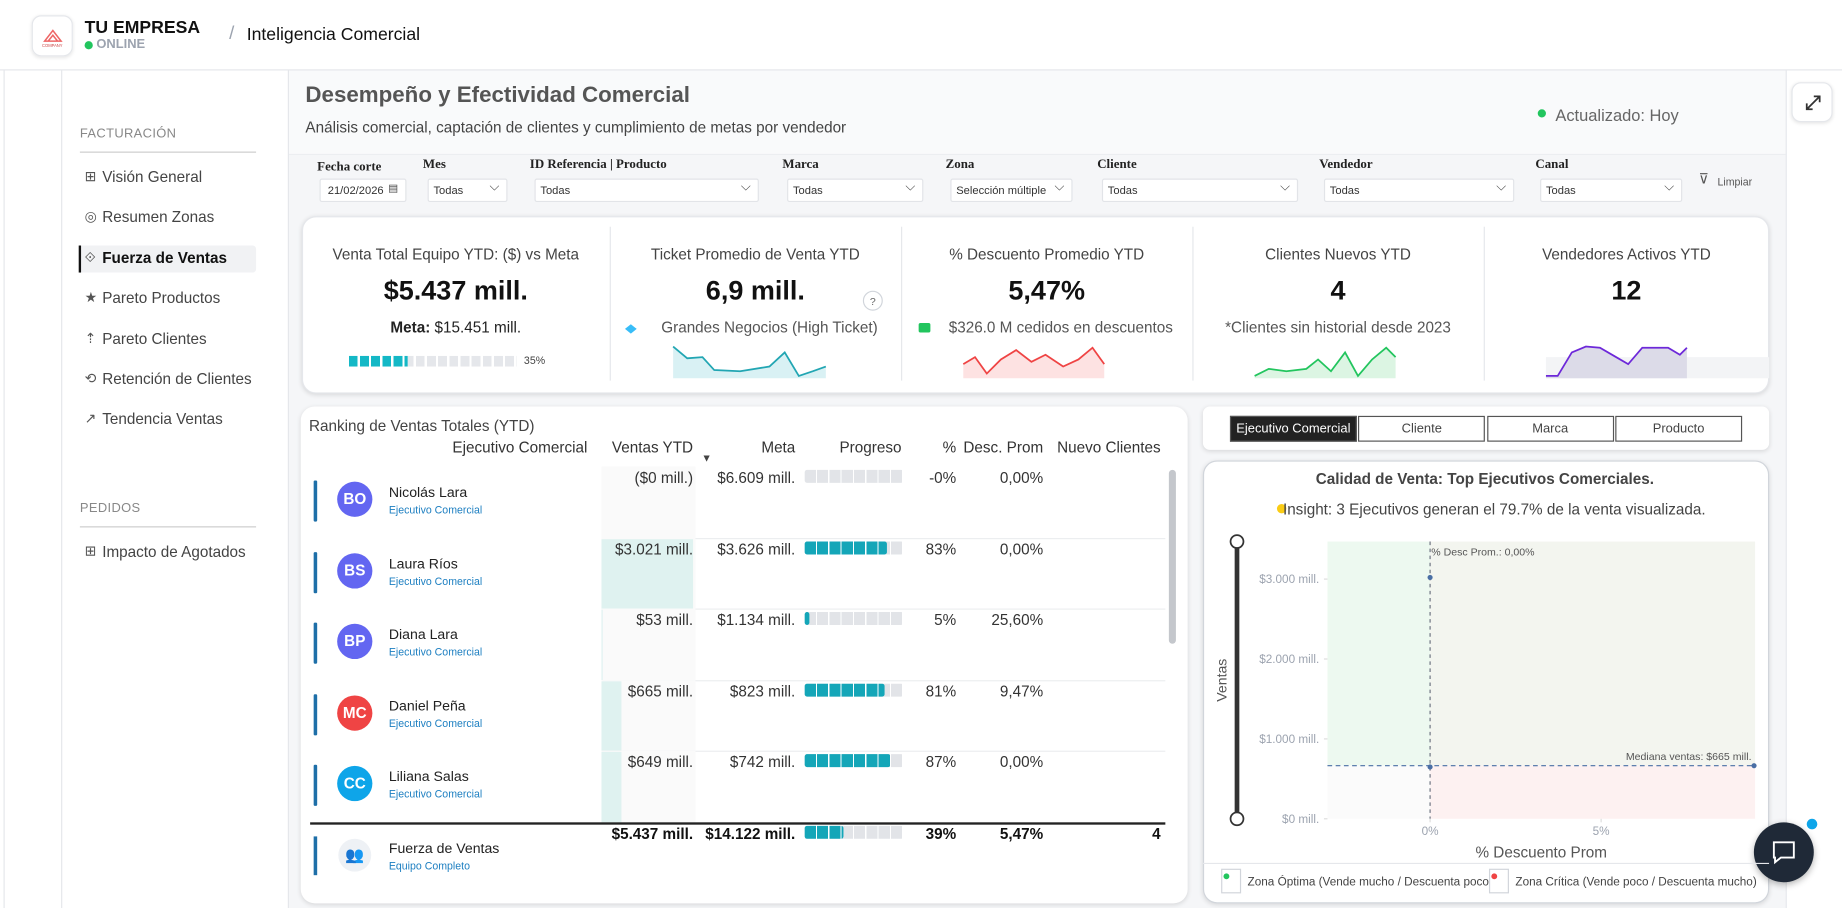 The width and height of the screenshot is (1842, 908). What do you see at coordinates (423, 634) in the screenshot?
I see `seller-name: Diana Lara` at bounding box center [423, 634].